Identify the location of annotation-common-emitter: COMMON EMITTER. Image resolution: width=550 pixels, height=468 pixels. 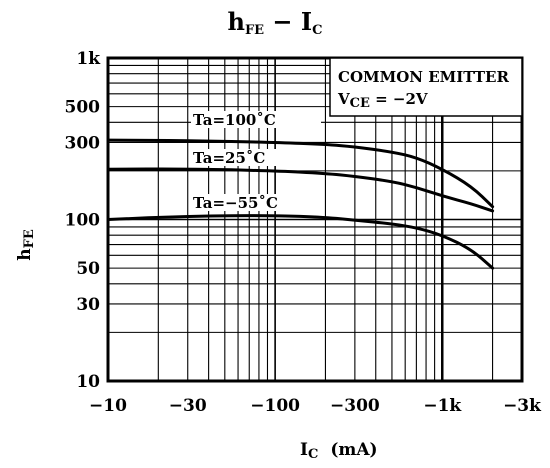
(423, 77).